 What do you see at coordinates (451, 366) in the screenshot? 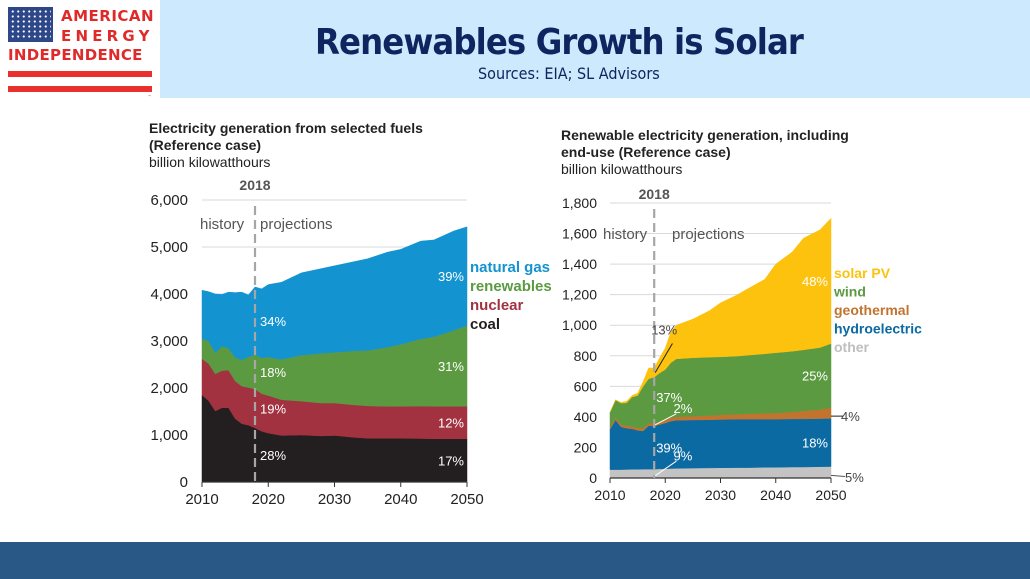
I see `pct-2050-renewables: 31%` at bounding box center [451, 366].